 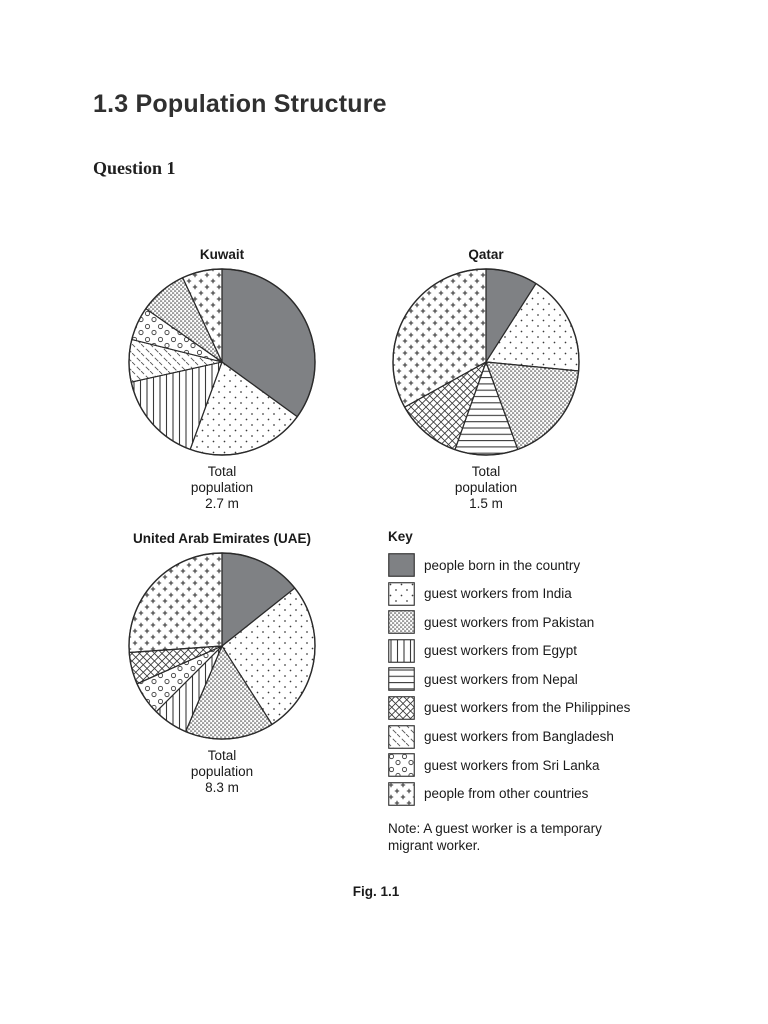 What do you see at coordinates (401, 565) in the screenshot?
I see `solid-gray-swatch-icon` at bounding box center [401, 565].